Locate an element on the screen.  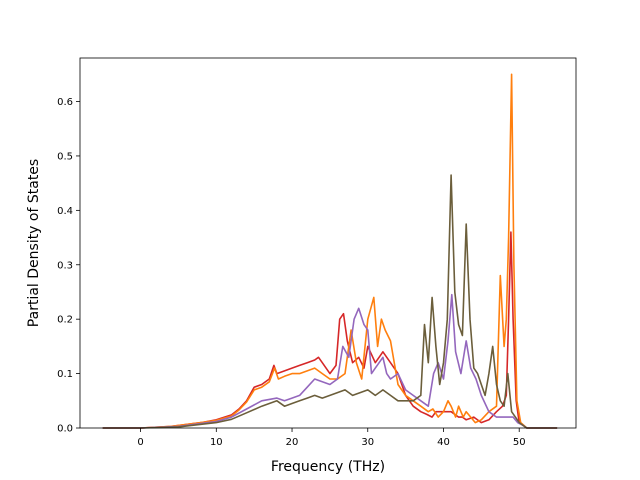
y-tick-label: 0.3 is located at coordinates (65, 265).